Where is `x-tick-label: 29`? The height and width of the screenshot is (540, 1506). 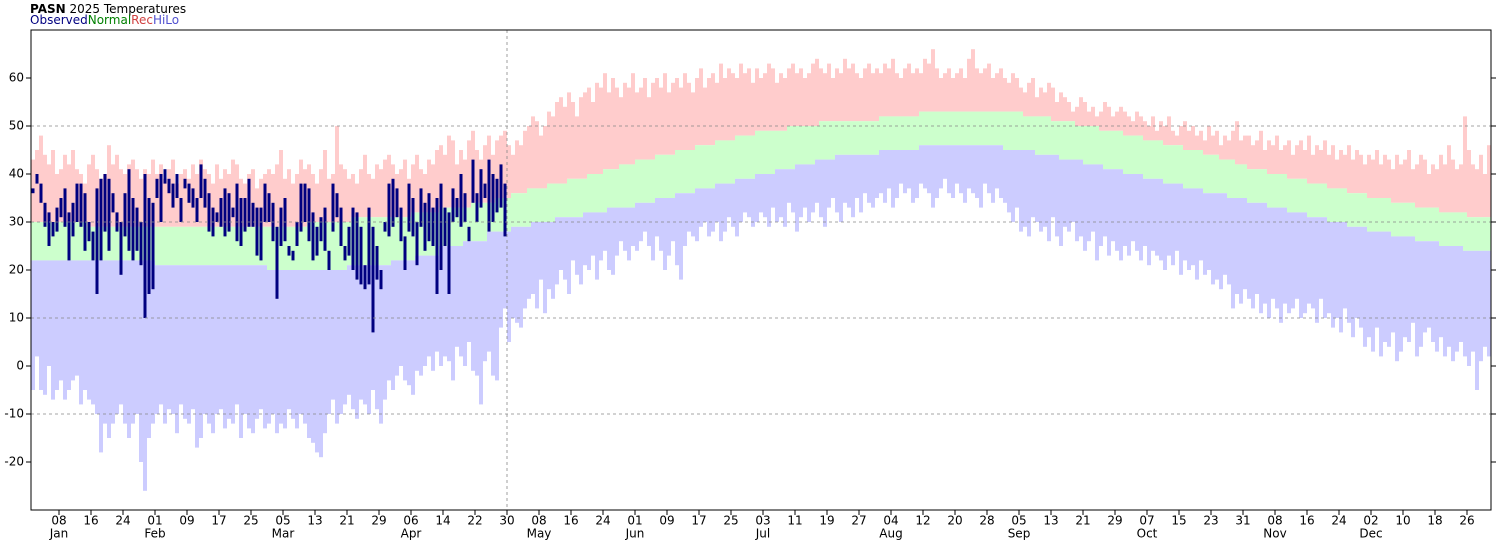 x-tick-label: 29 is located at coordinates (1114, 521).